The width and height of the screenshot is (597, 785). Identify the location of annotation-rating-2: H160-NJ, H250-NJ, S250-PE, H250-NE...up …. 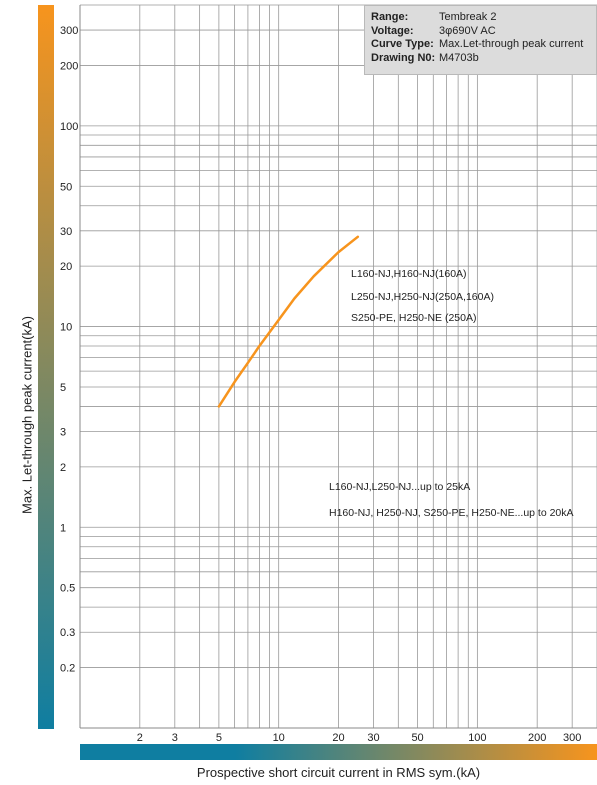
(451, 513).